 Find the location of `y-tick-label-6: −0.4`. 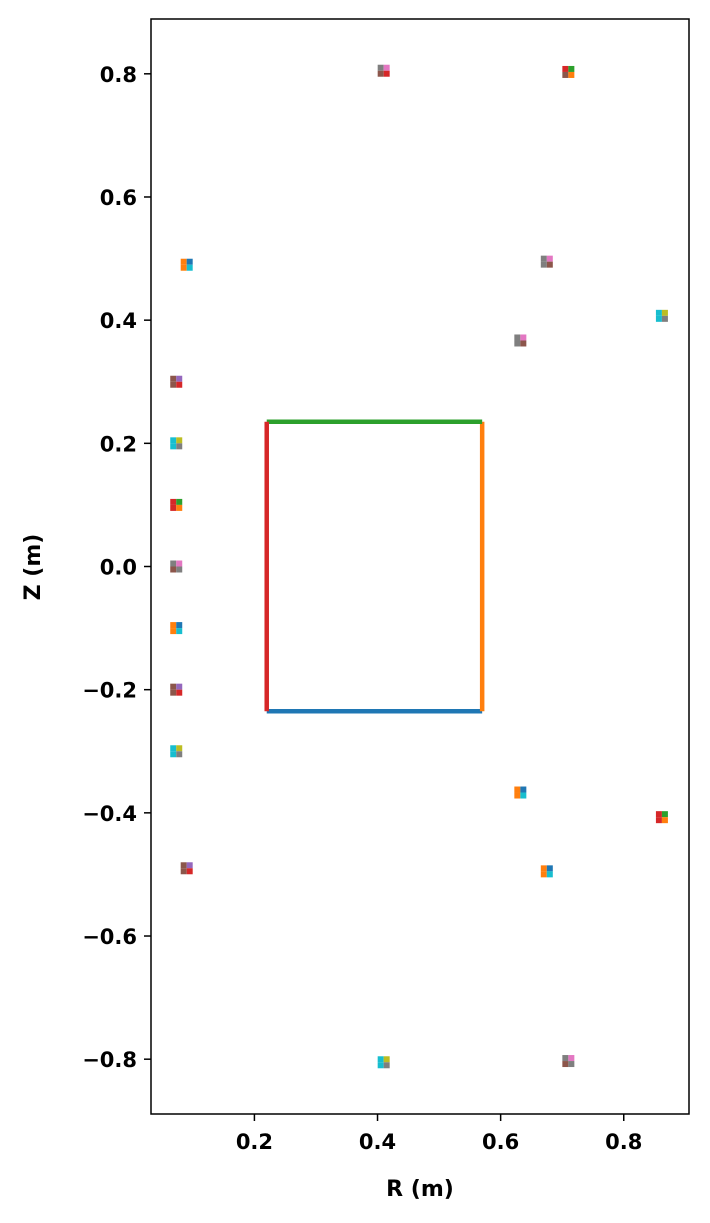

y-tick-label-6: −0.4 is located at coordinates (109, 814).